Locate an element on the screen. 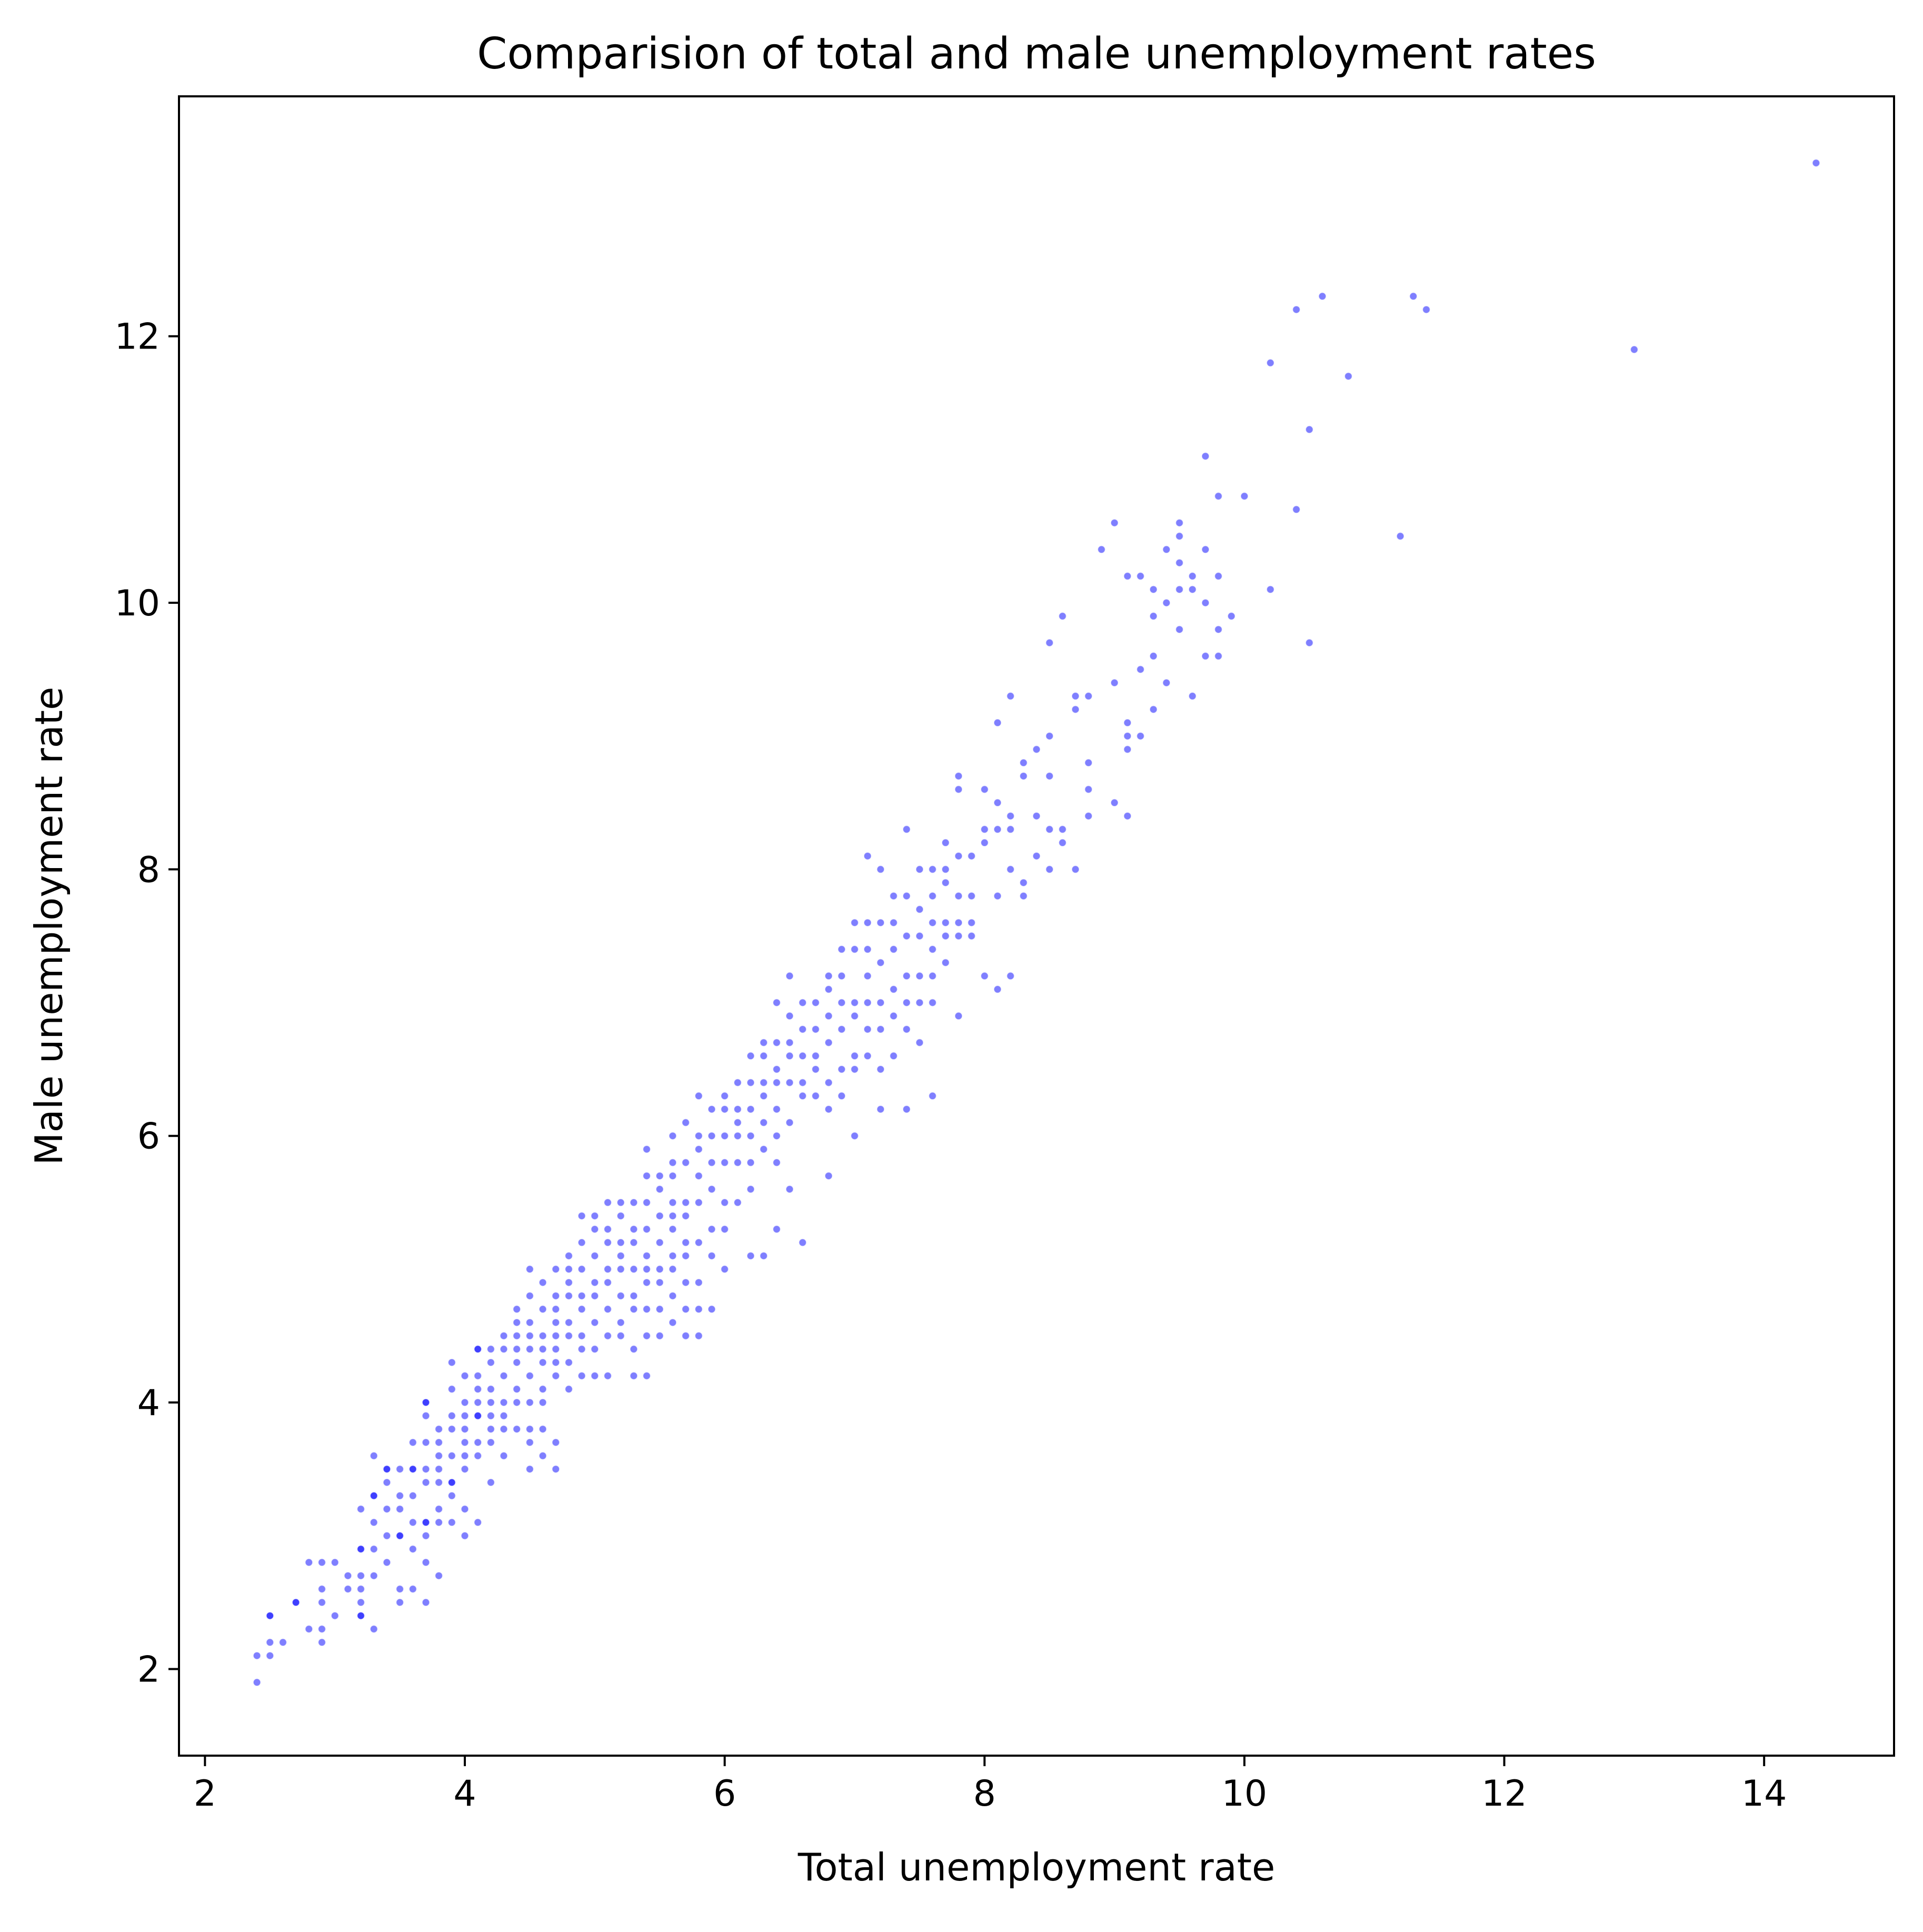 The image size is (1923, 1932). x-tick-label: 8 is located at coordinates (984, 1794).